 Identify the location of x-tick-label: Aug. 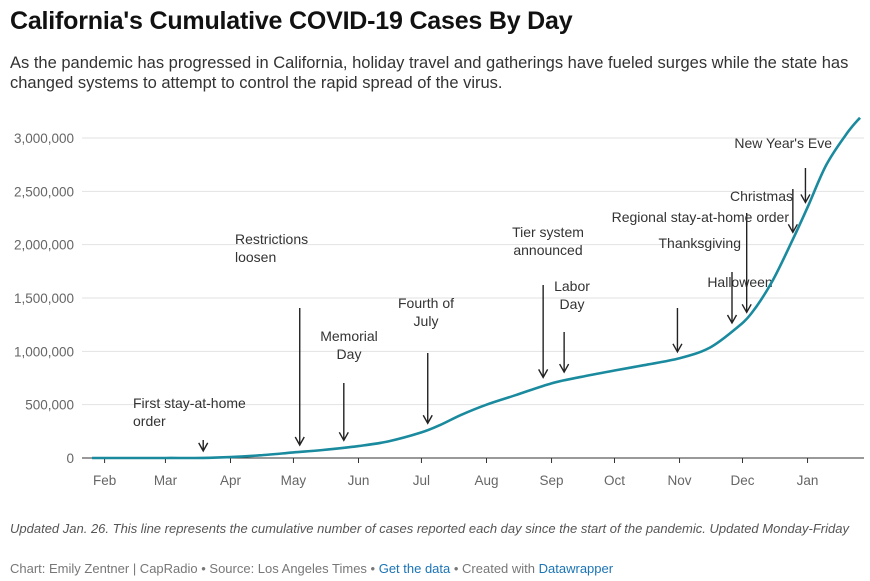
(486, 480).